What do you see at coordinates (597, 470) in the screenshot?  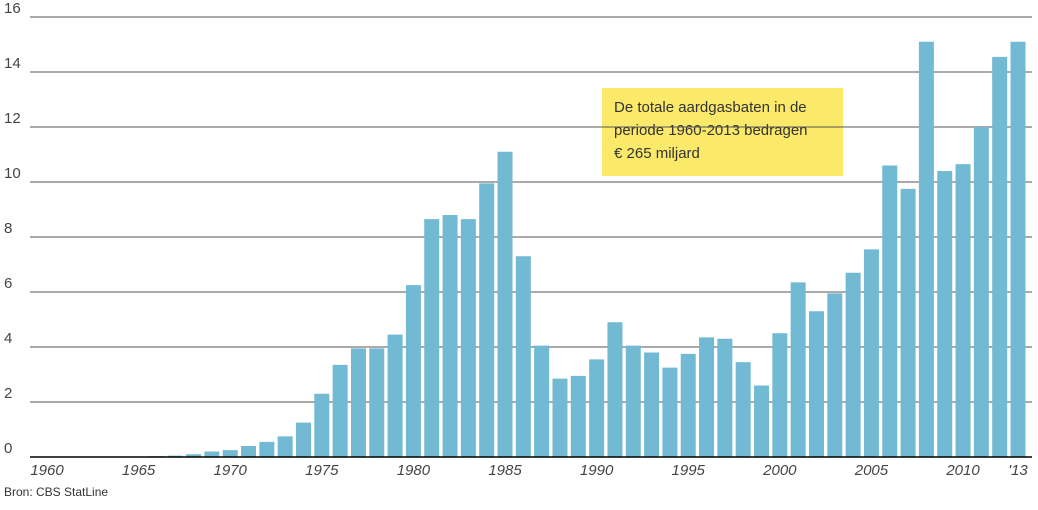 I see `x-tick-label: 1990` at bounding box center [597, 470].